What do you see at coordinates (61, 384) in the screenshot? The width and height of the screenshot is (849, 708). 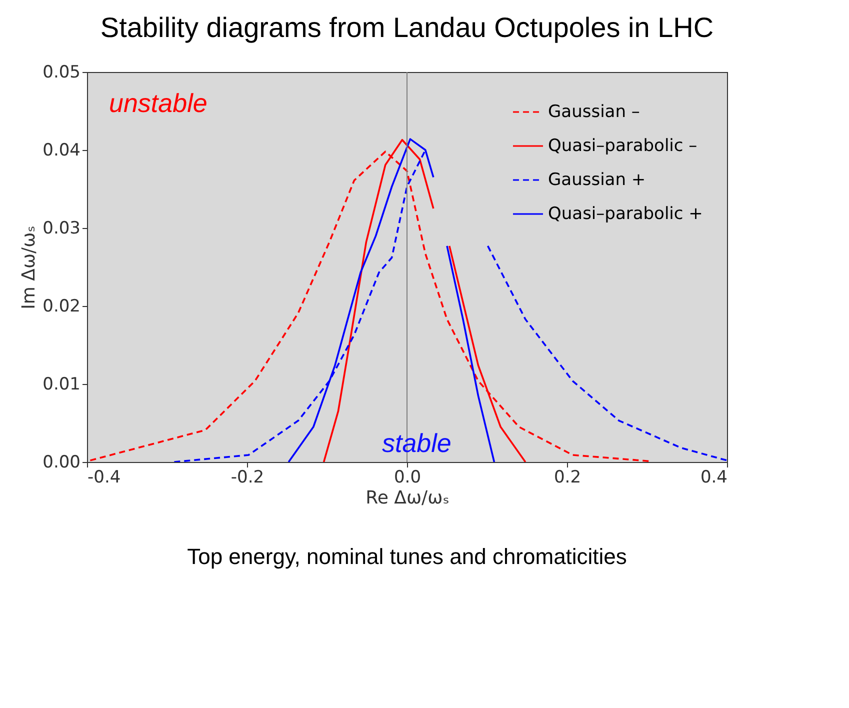 I see `y-tick-label: 0.01` at bounding box center [61, 384].